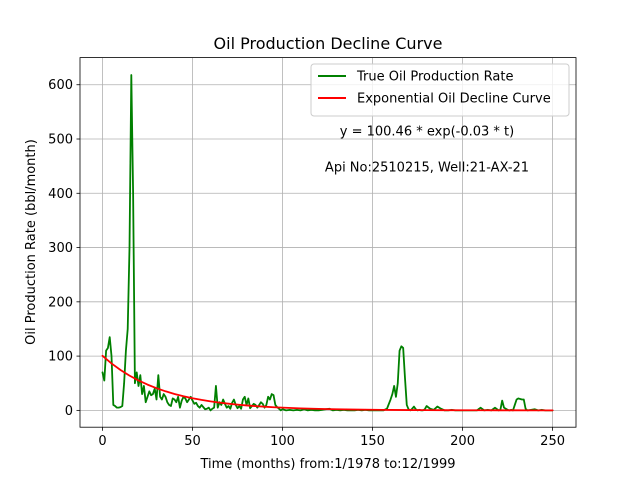 This screenshot has width=640, height=480. What do you see at coordinates (427, 168) in the screenshot?
I see `well-annotation: Api No:2510215, Well:21-AX-21` at bounding box center [427, 168].